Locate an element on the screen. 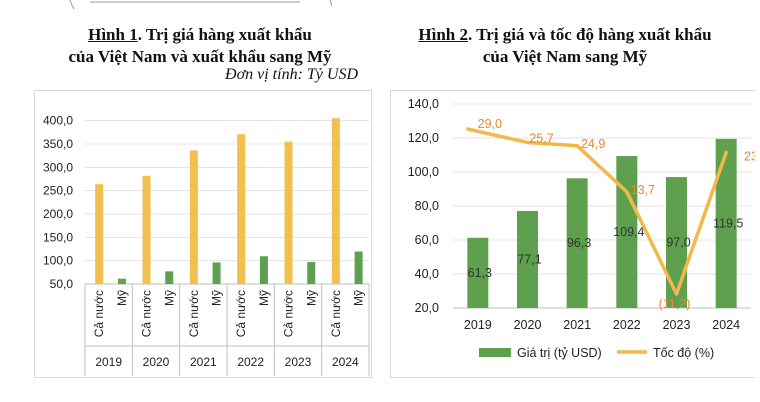 The width and height of the screenshot is (760, 402). bar-data-label: 97,0 is located at coordinates (678, 243).